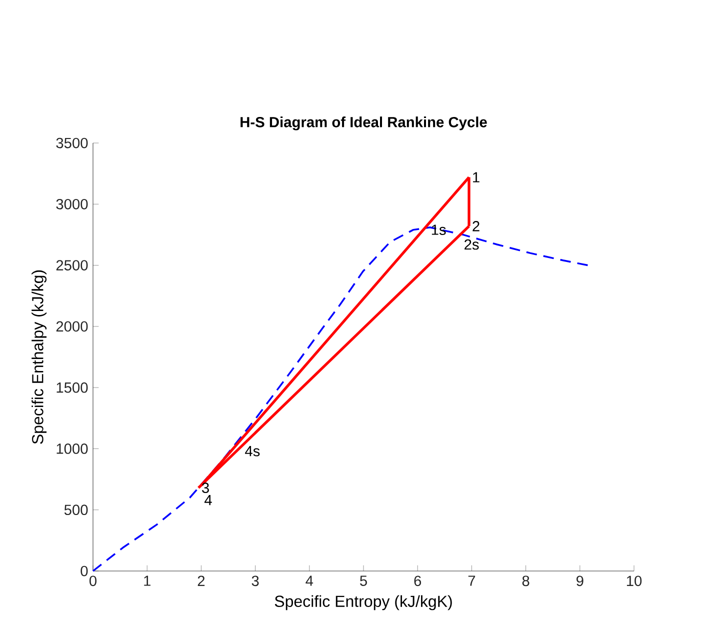  I want to click on y-tick-label: 1500, so click(72, 387).